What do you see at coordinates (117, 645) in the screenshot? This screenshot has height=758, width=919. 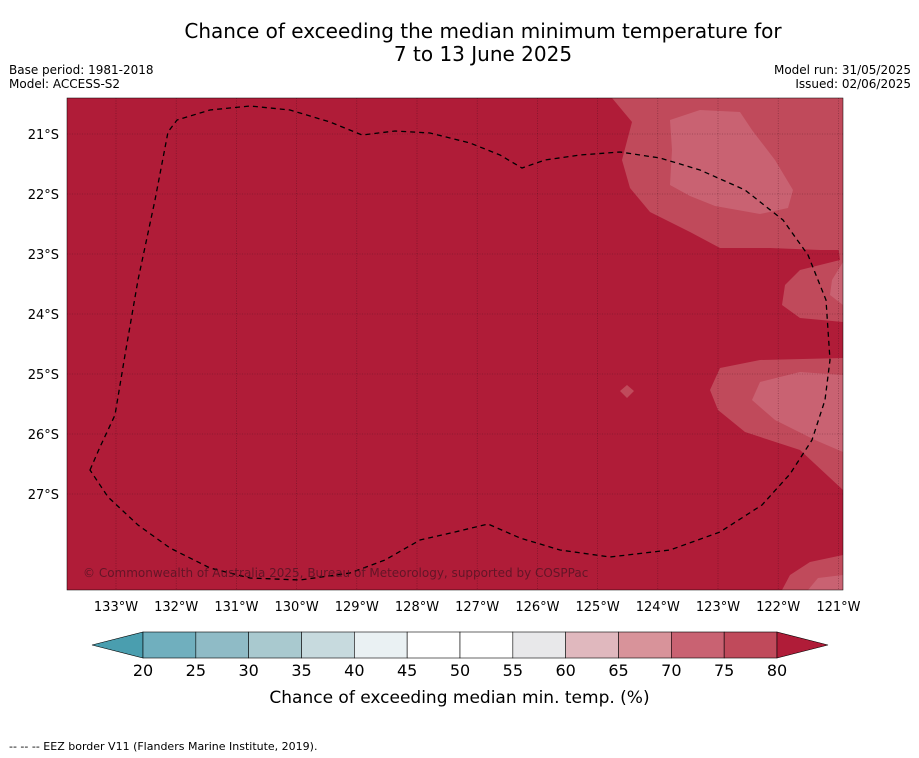 I see `colorbar-low-extend` at bounding box center [117, 645].